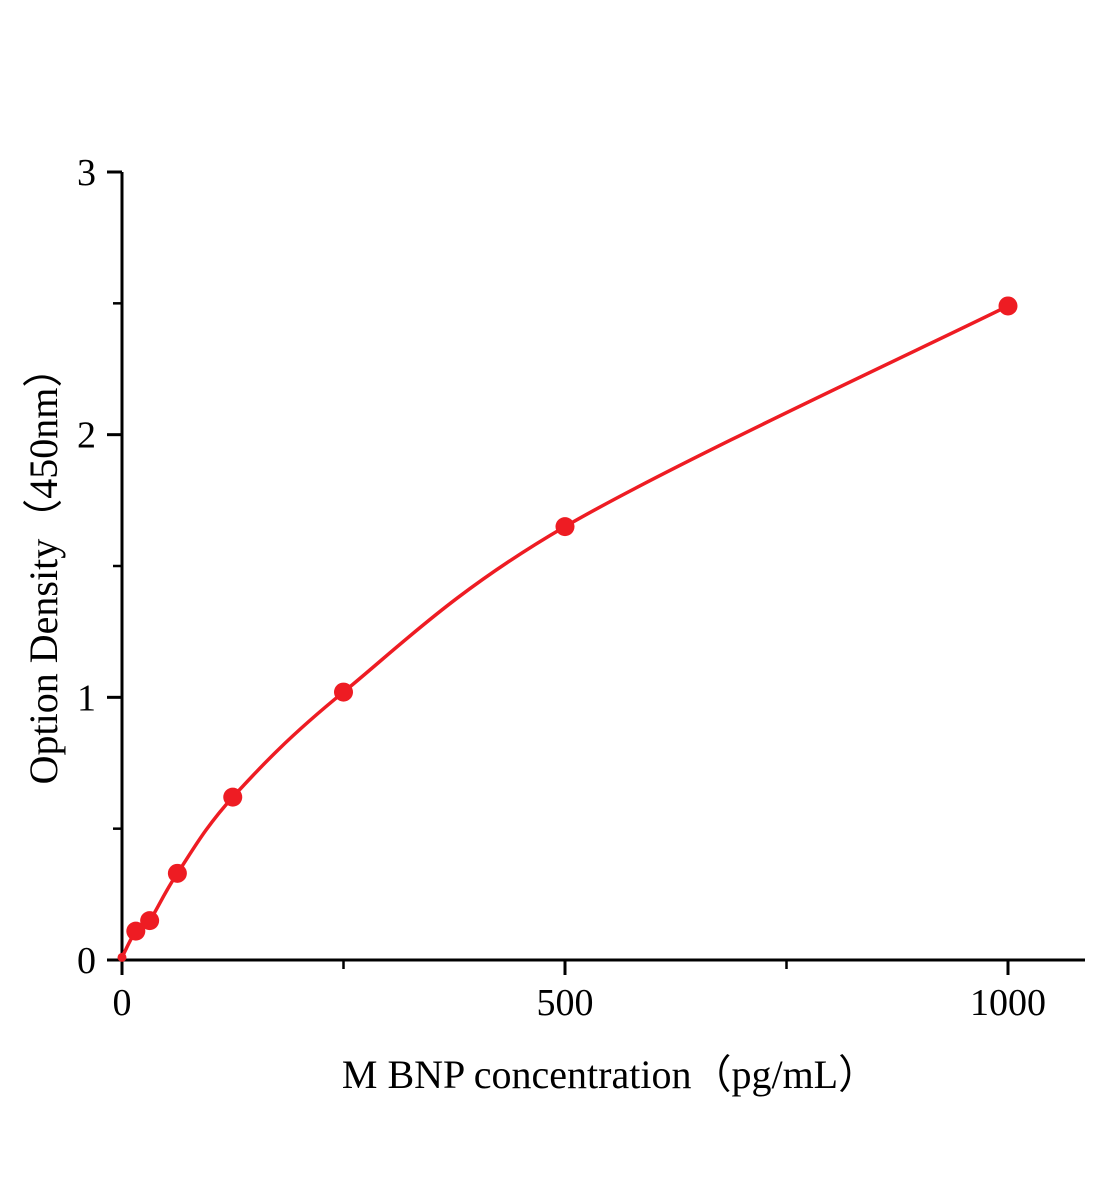  I want to click on x-axis-title: M BNP concentration（pg/mL）, so click(610, 1074).